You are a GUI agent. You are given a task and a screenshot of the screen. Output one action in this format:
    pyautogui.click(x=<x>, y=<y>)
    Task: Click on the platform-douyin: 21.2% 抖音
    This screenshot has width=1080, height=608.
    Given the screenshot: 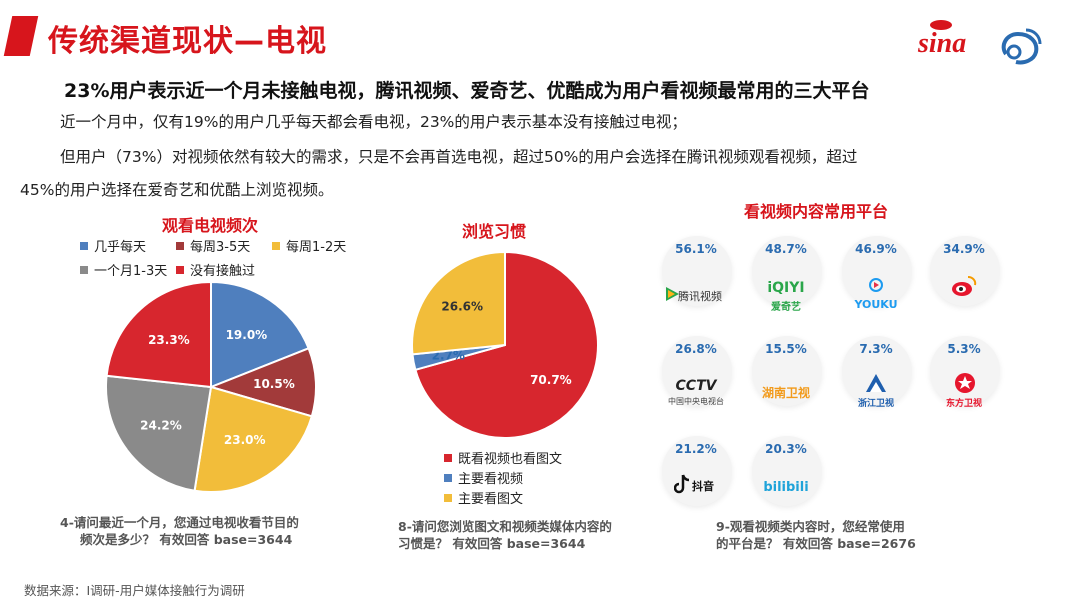 What is the action you would take?
    pyautogui.click(x=696, y=476)
    